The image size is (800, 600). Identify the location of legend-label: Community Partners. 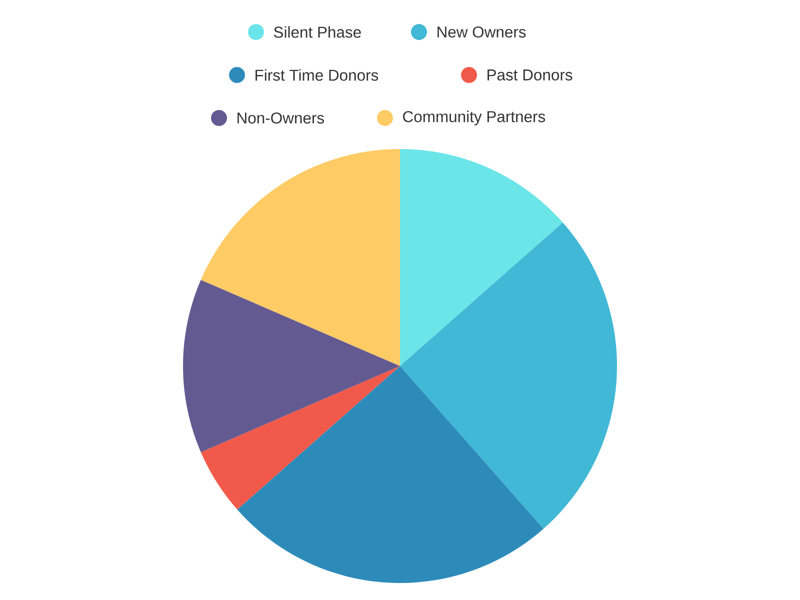
(474, 118).